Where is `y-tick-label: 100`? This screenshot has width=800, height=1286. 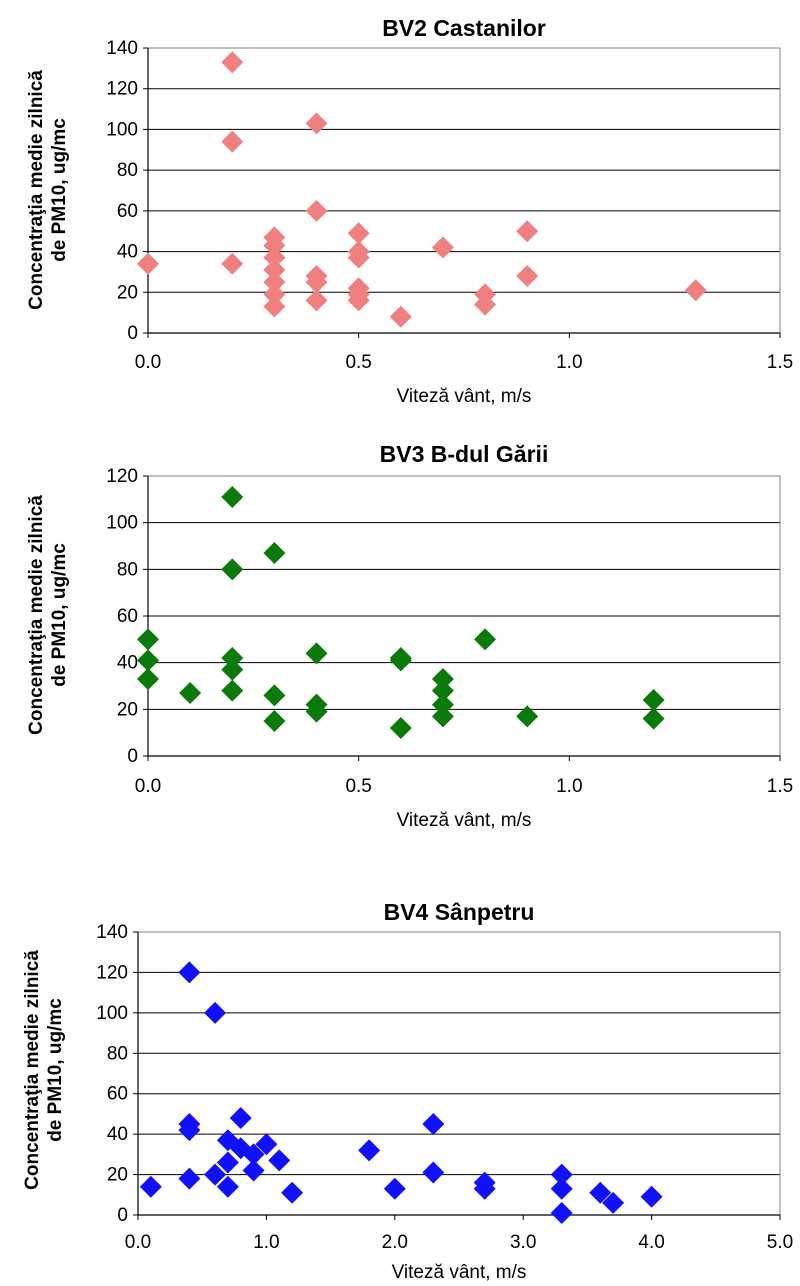
y-tick-label: 100 is located at coordinates (122, 129).